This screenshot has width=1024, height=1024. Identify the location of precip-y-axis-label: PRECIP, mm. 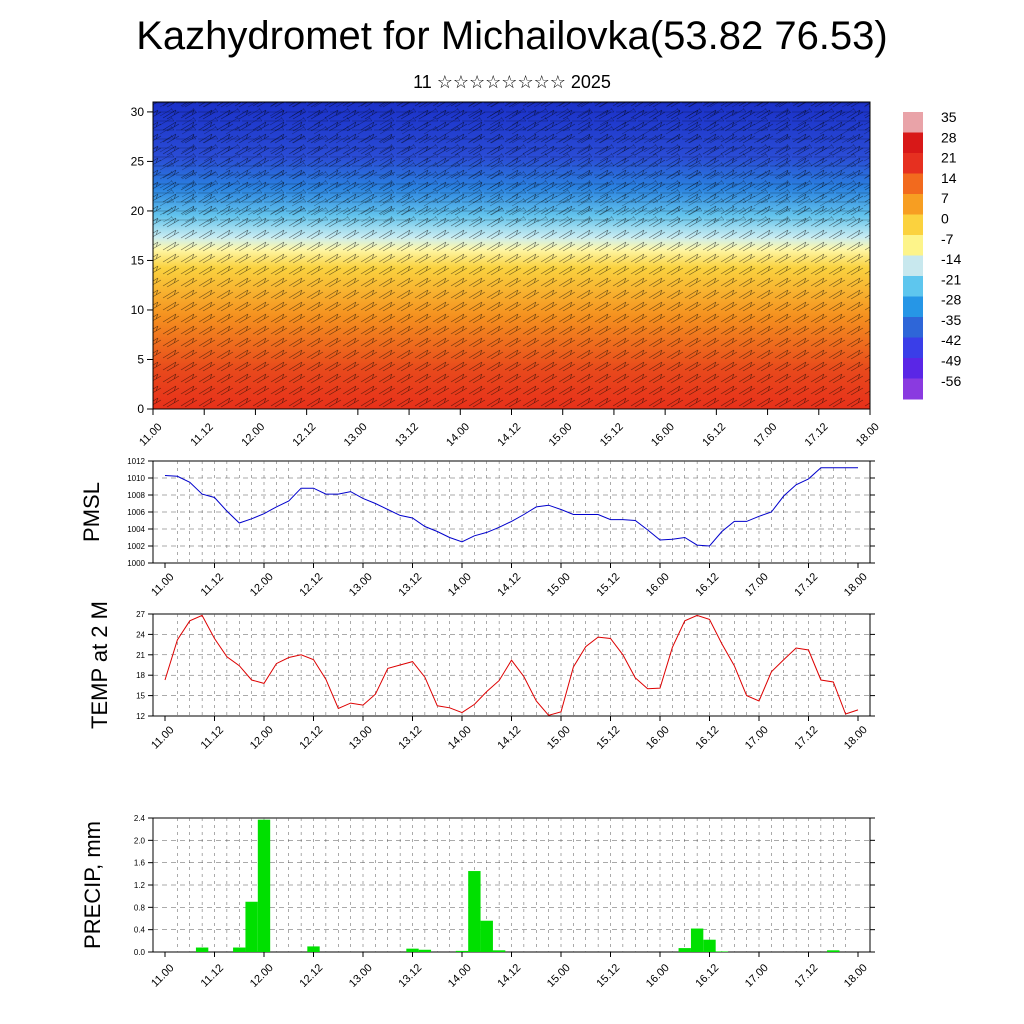
(92, 885).